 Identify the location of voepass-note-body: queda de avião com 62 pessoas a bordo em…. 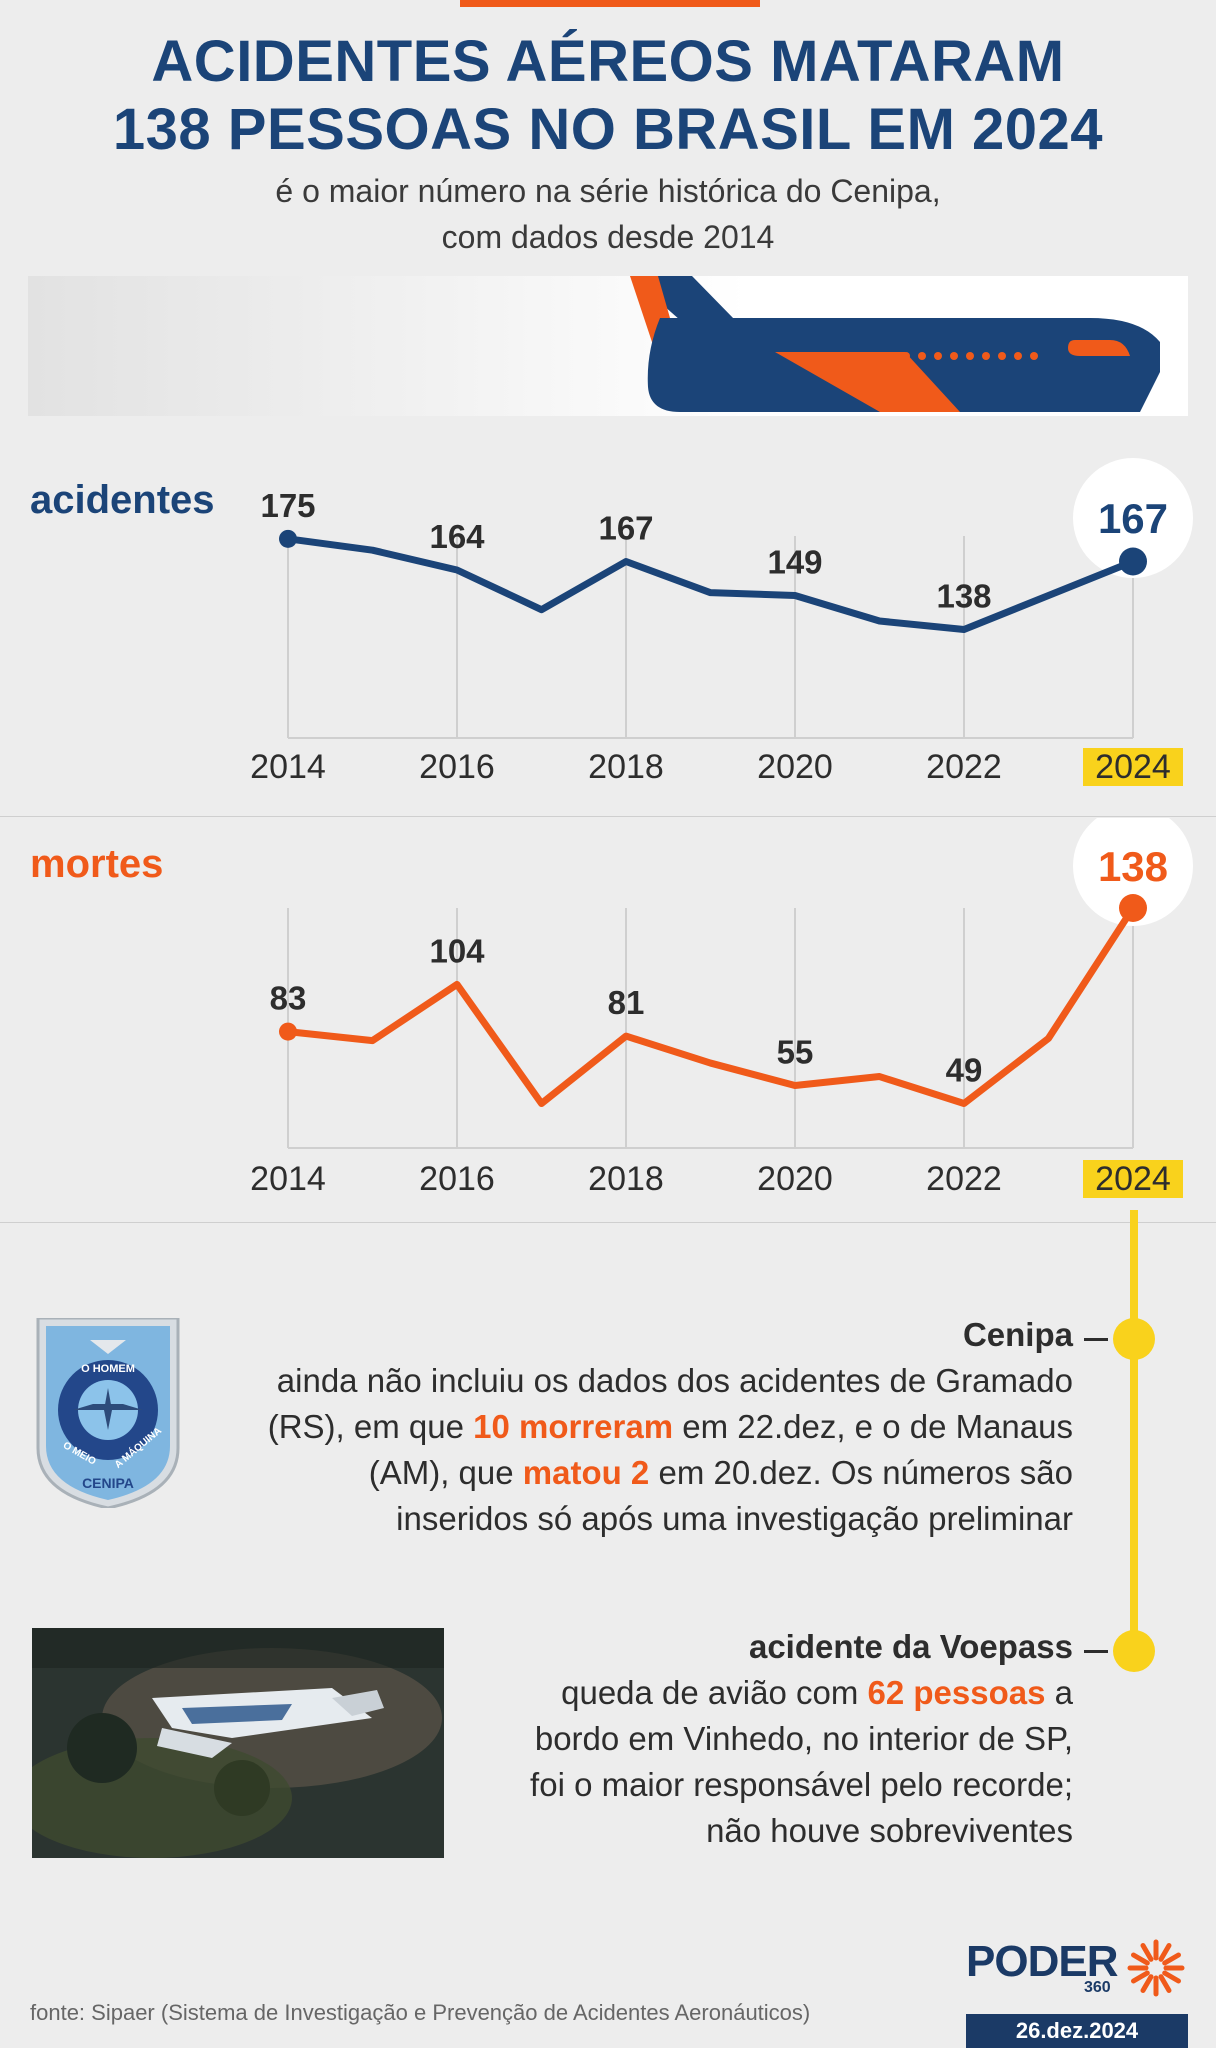
(801, 1762).